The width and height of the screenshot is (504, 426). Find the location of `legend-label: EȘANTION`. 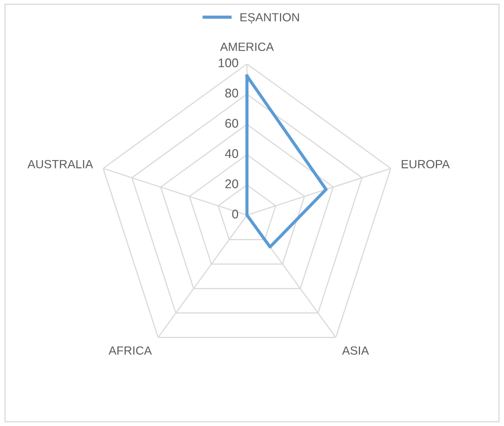

legend-label: EȘANTION is located at coordinates (269, 18).